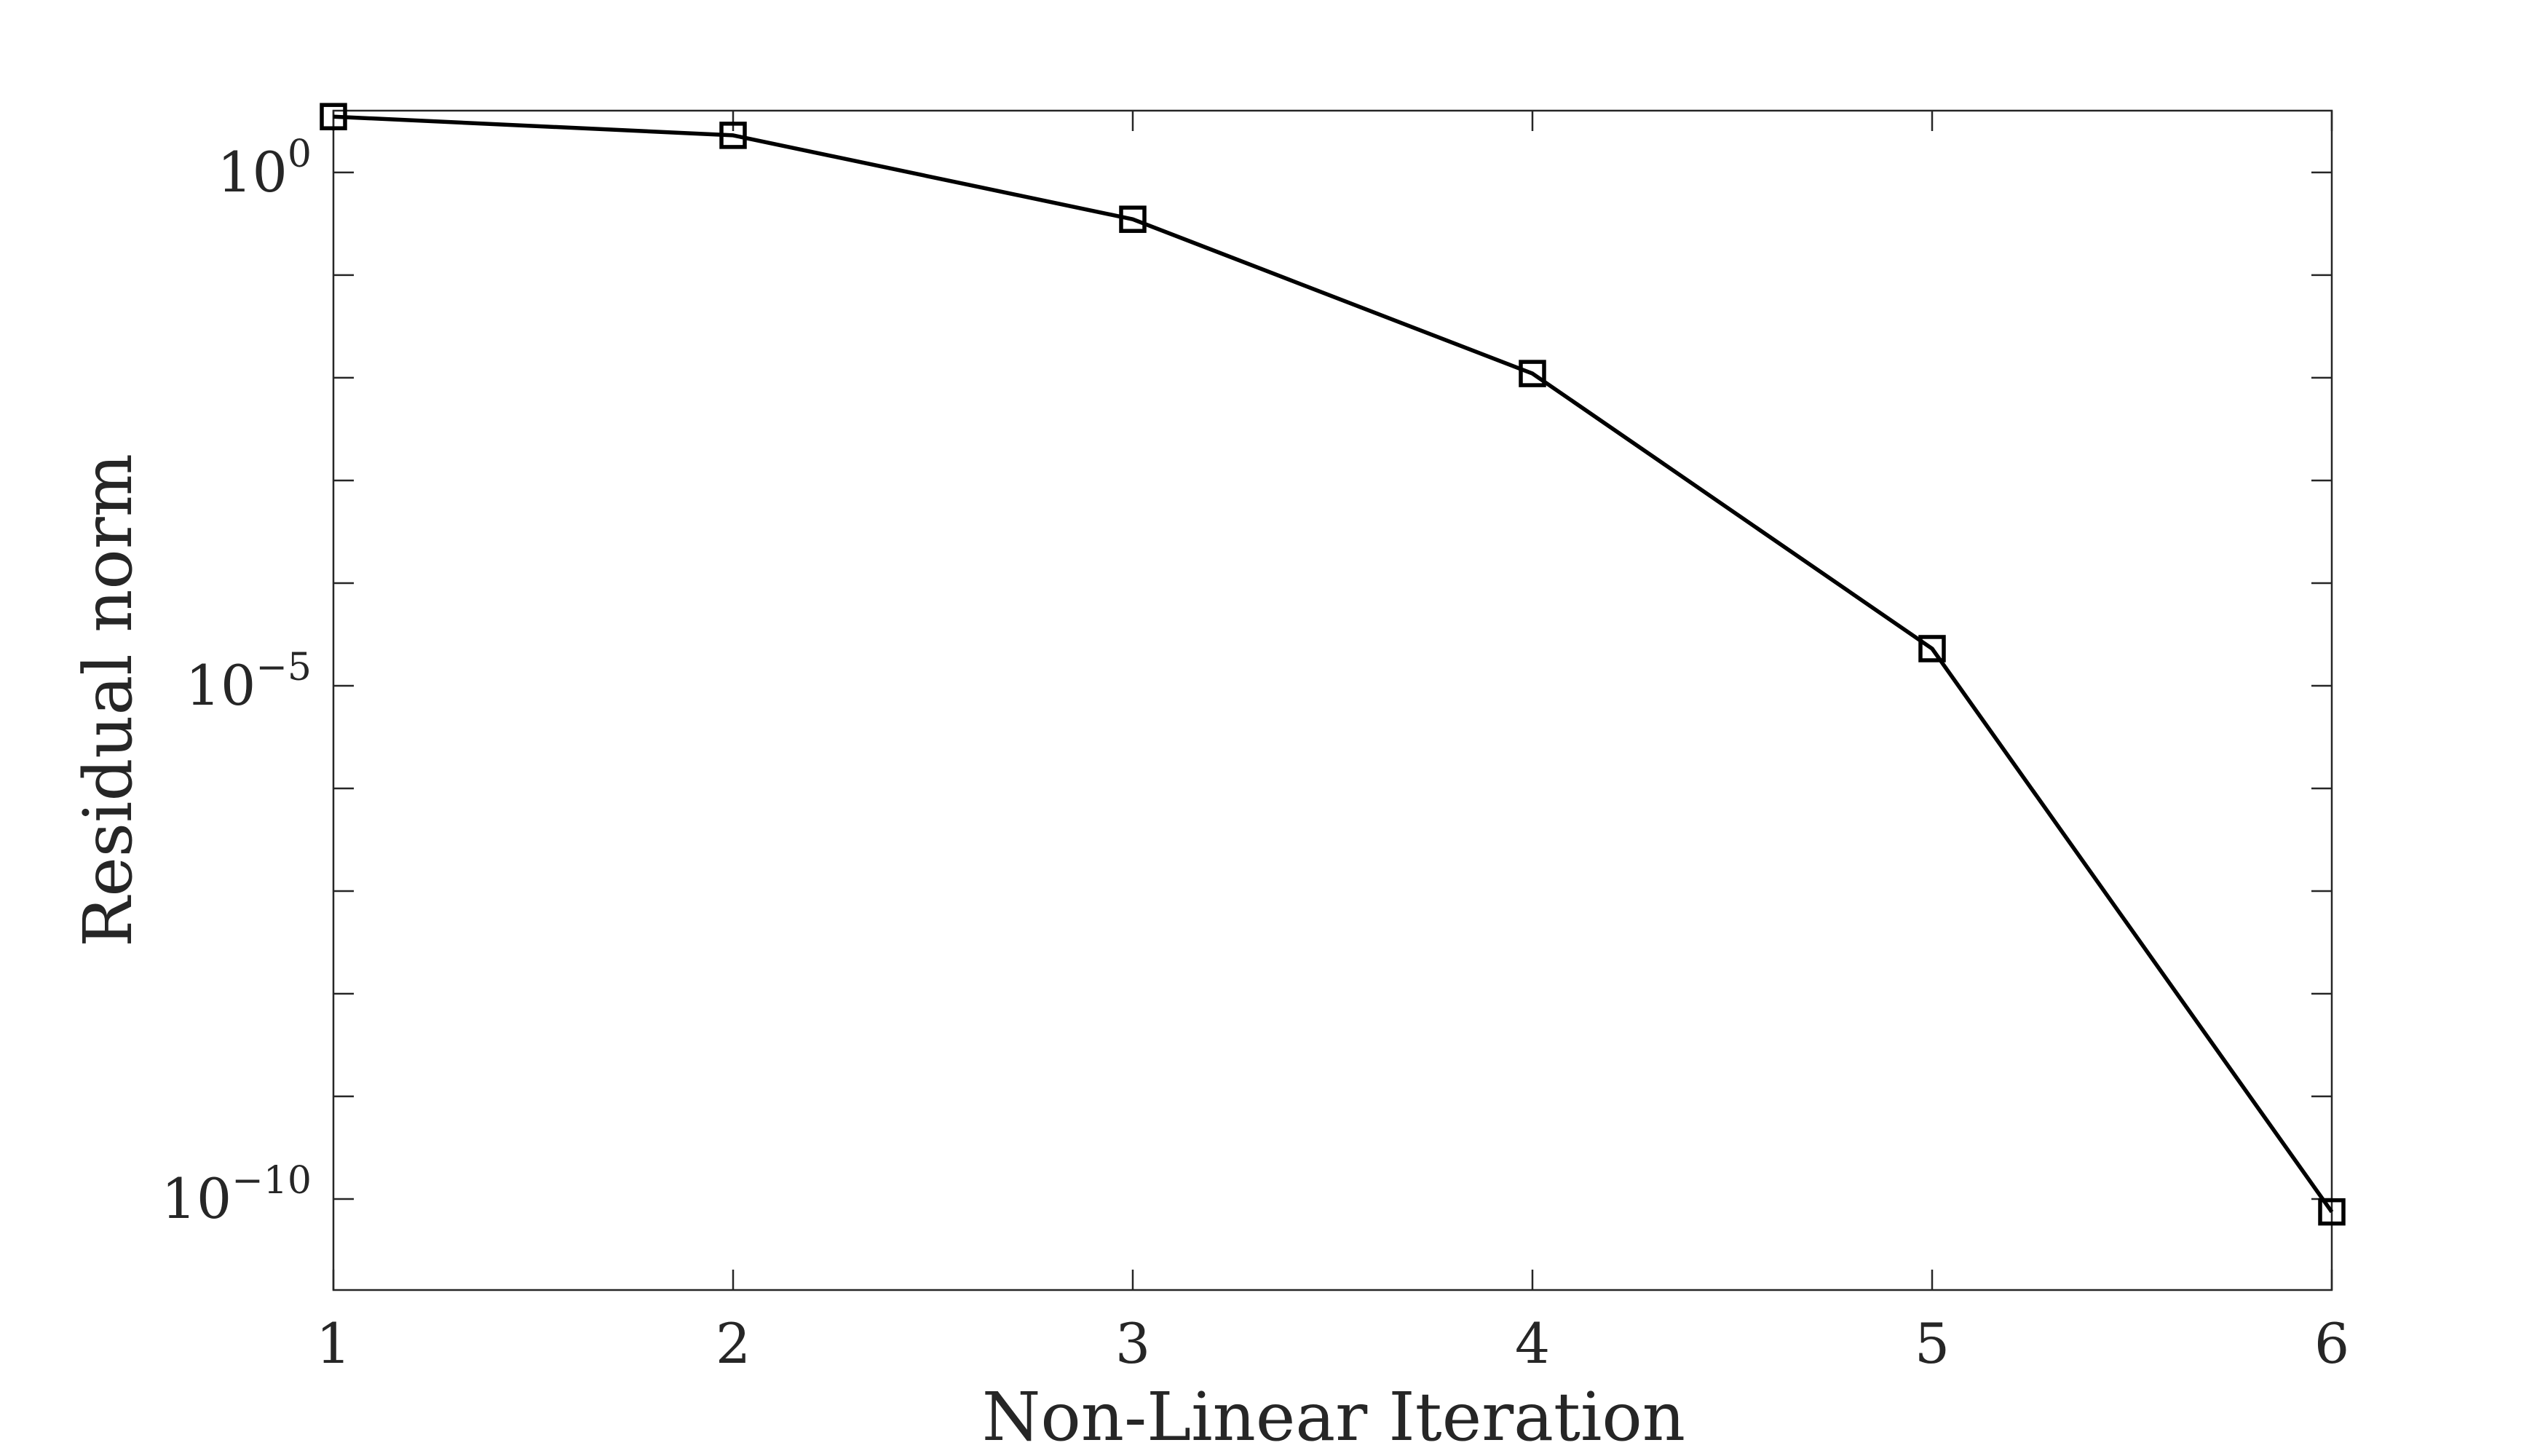  Describe the element at coordinates (733, 1343) in the screenshot. I see `x-tick-label: 2` at that location.